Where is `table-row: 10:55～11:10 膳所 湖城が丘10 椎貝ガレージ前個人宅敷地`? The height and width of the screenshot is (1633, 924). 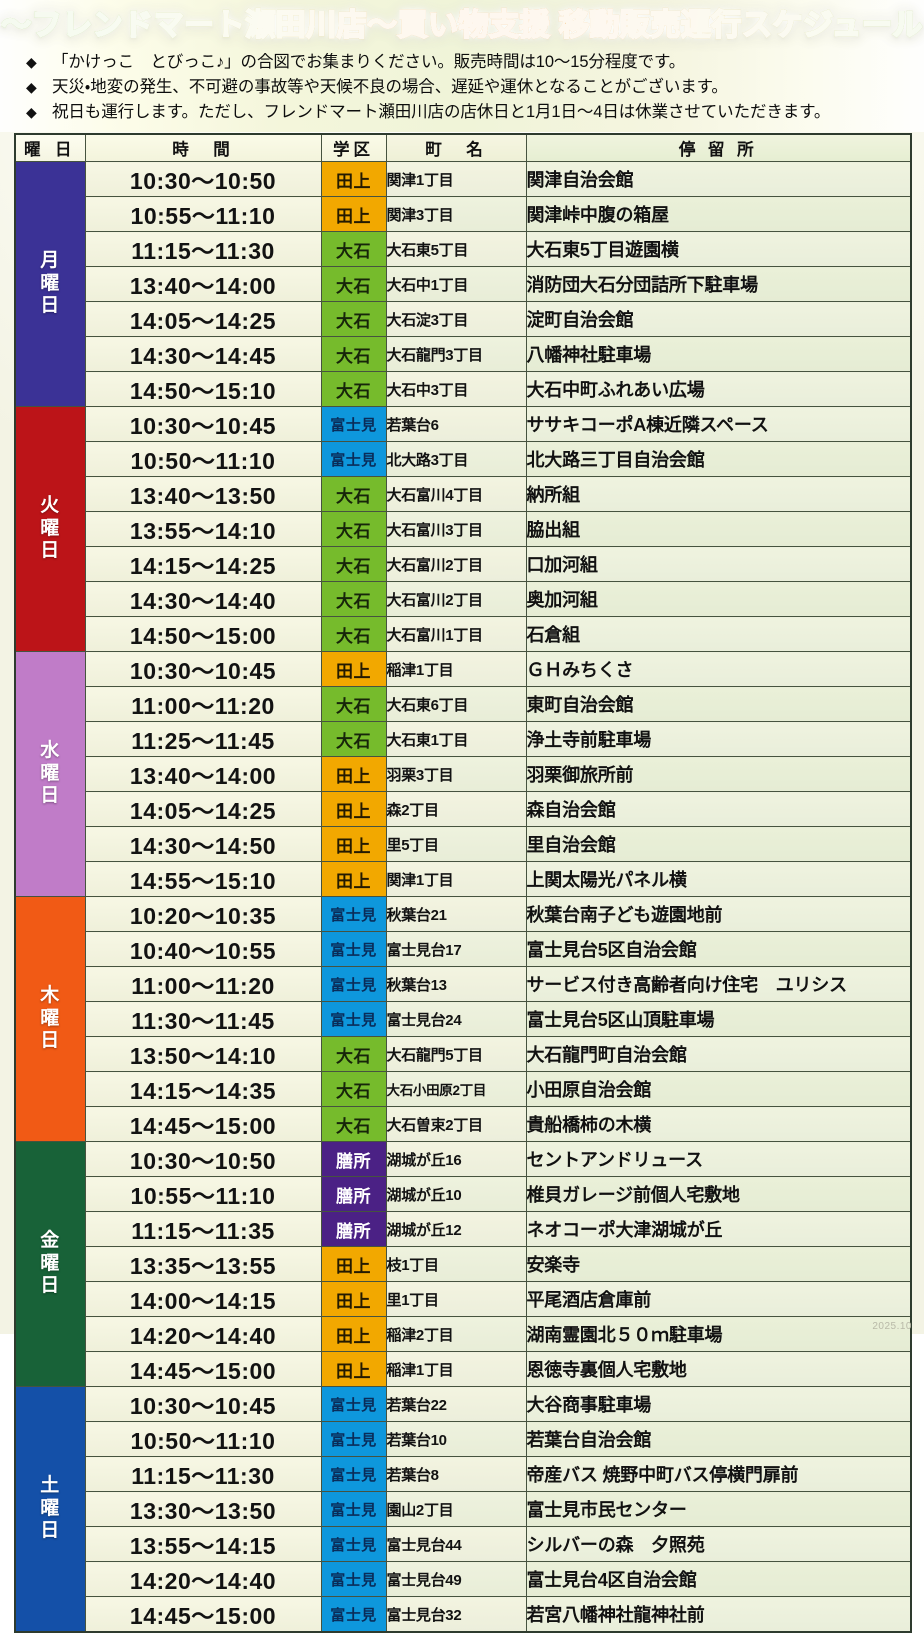 table-row: 10:55～11:10 膳所 湖城が丘10 椎貝ガレージ前個人宅敷地 is located at coordinates (463, 1194).